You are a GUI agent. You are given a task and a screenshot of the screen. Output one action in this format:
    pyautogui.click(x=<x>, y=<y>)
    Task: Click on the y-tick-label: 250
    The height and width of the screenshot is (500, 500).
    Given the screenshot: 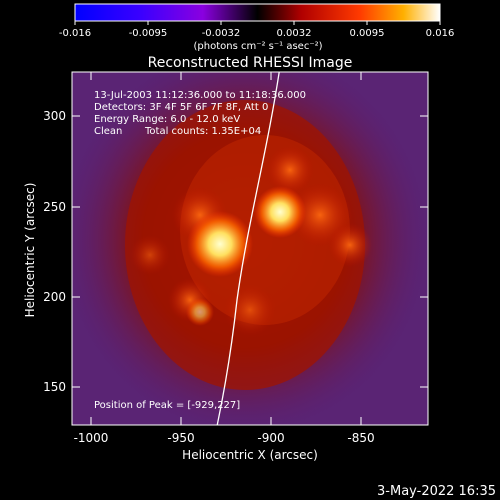 What is the action you would take?
    pyautogui.click(x=54, y=207)
    